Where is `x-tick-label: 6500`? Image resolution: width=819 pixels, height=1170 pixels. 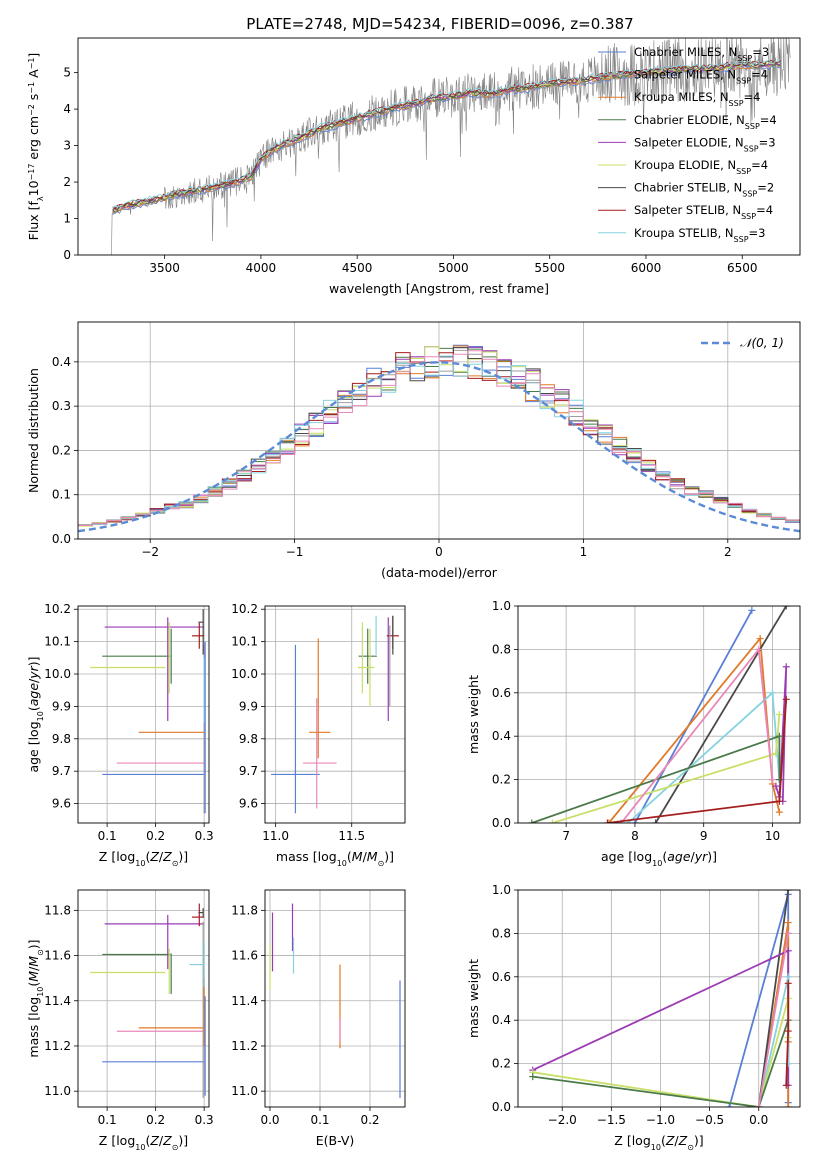
x-tick-label: 6500 is located at coordinates (742, 268).